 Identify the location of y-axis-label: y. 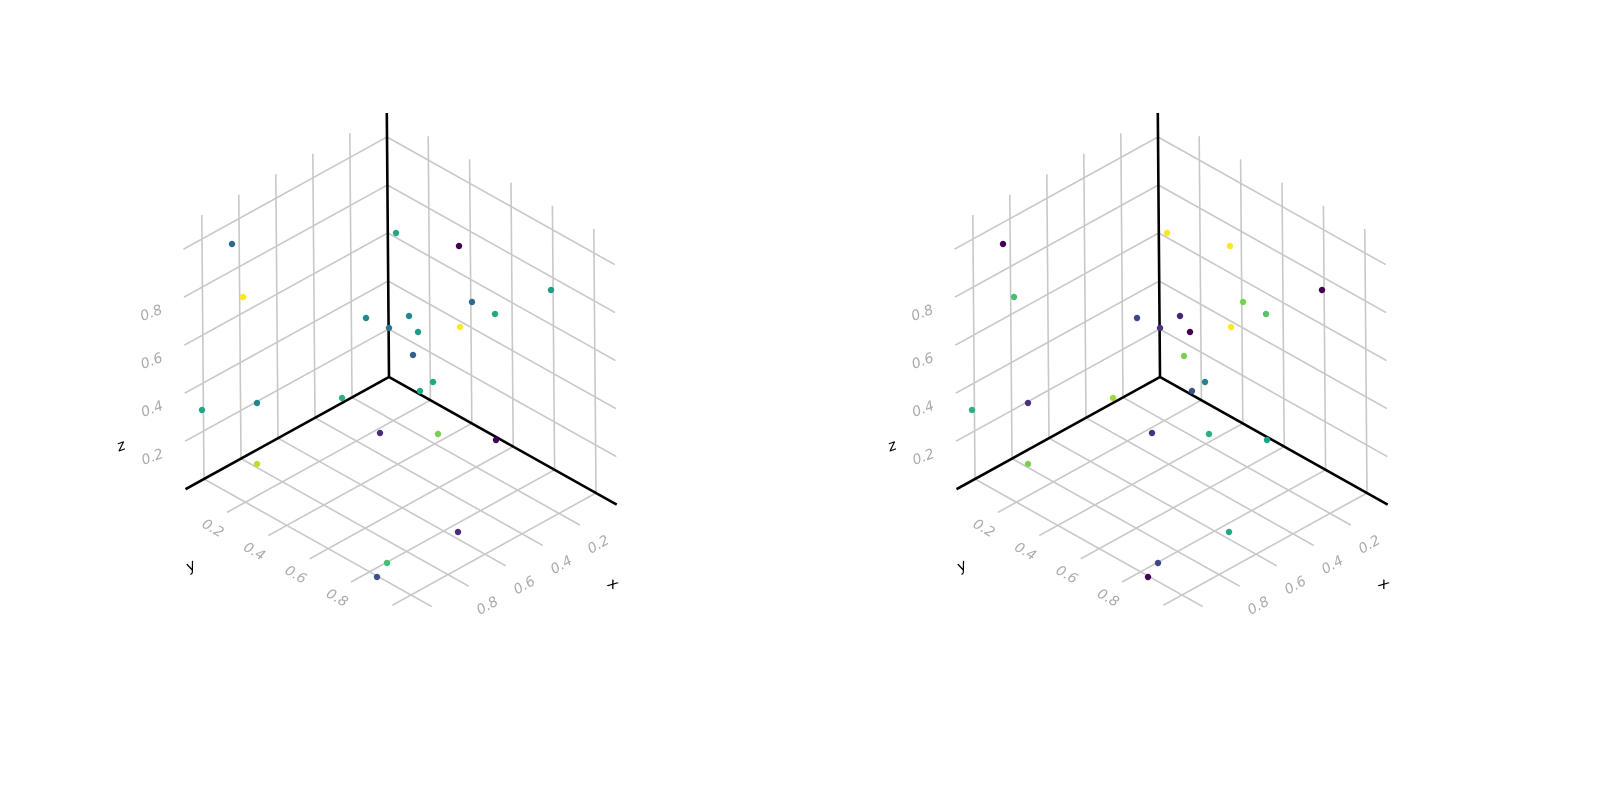
(191, 565).